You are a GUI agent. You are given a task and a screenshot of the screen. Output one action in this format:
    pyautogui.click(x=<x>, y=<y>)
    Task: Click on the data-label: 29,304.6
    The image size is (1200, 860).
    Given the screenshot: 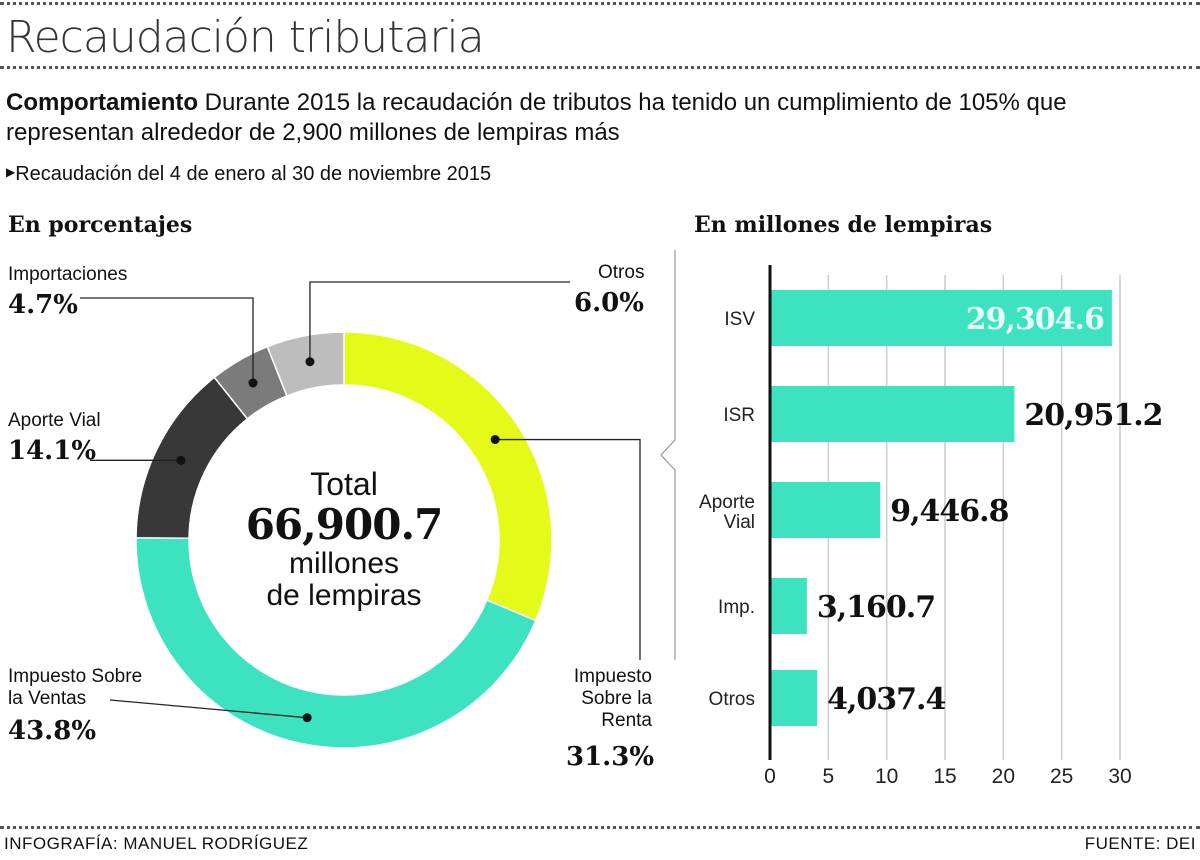 What is the action you would take?
    pyautogui.click(x=1035, y=319)
    